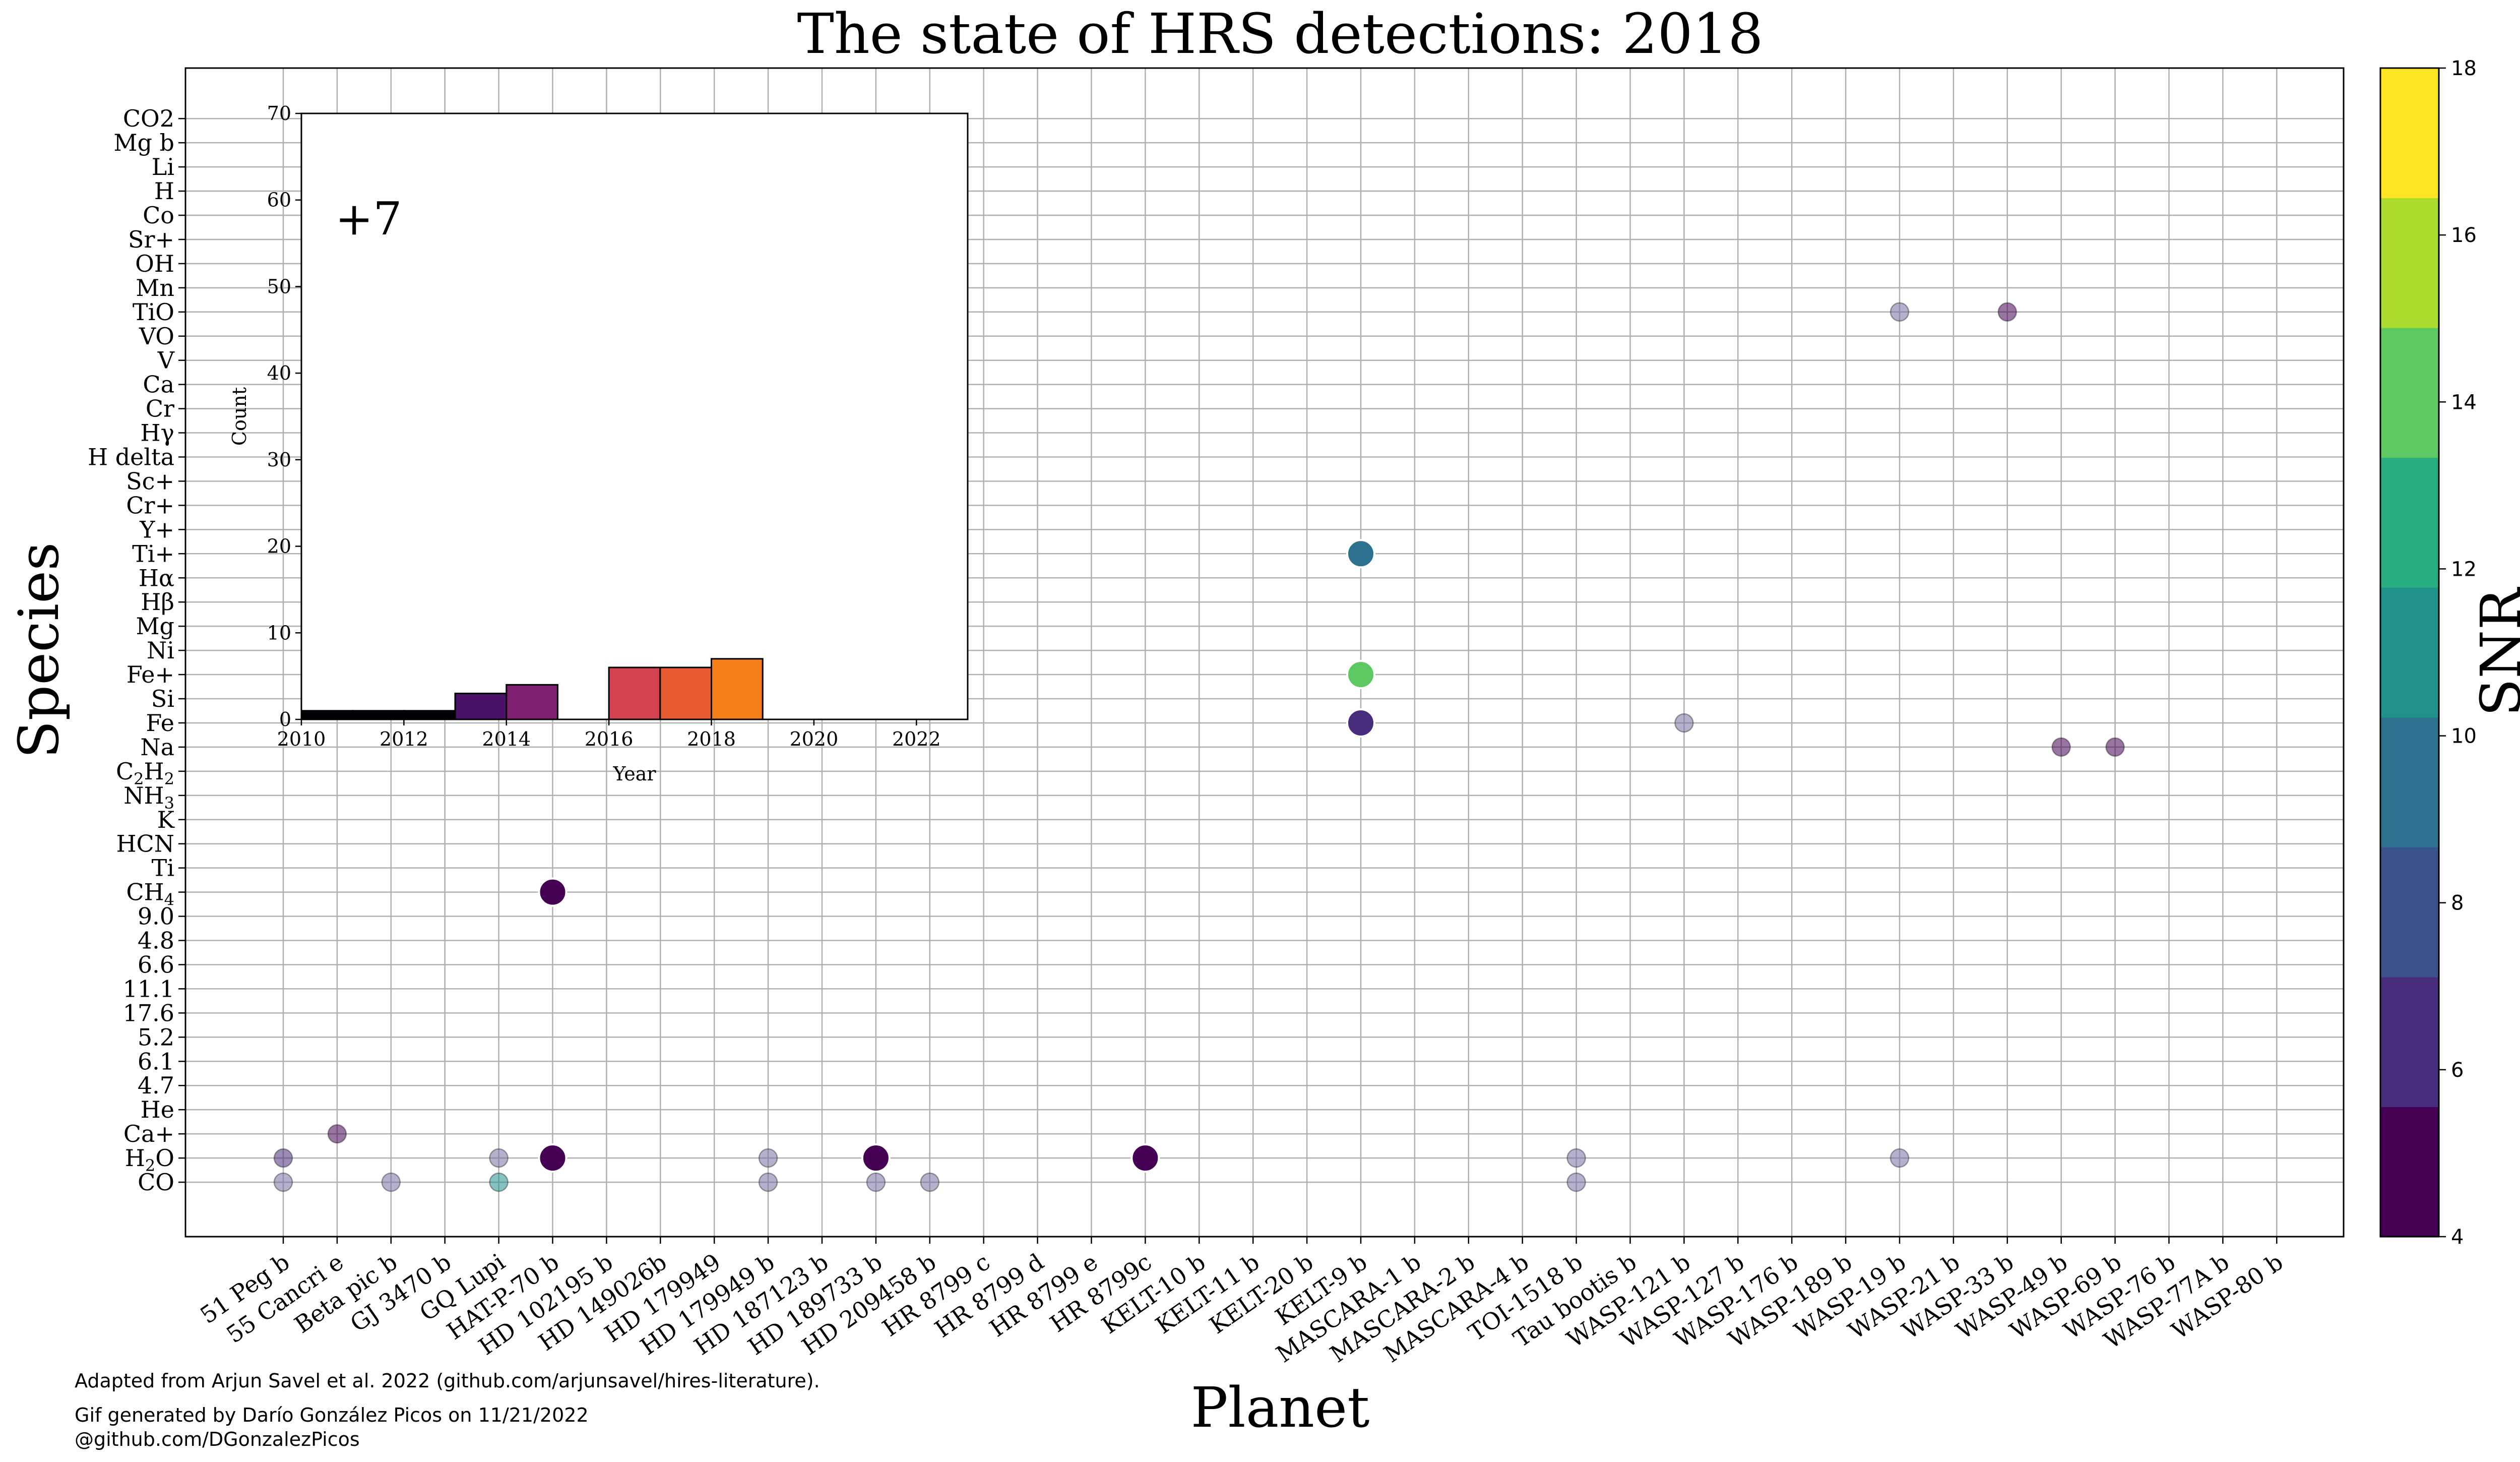 The width and height of the screenshot is (2520, 1462). I want to click on inset-x-tick-label: 2020, so click(814, 739).